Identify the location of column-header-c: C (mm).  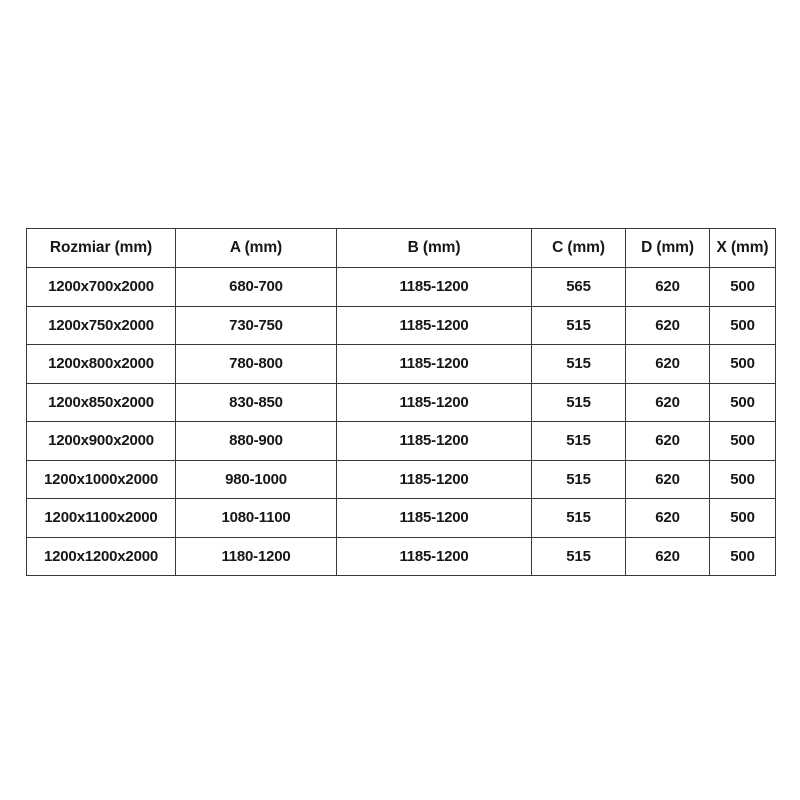
(578, 248).